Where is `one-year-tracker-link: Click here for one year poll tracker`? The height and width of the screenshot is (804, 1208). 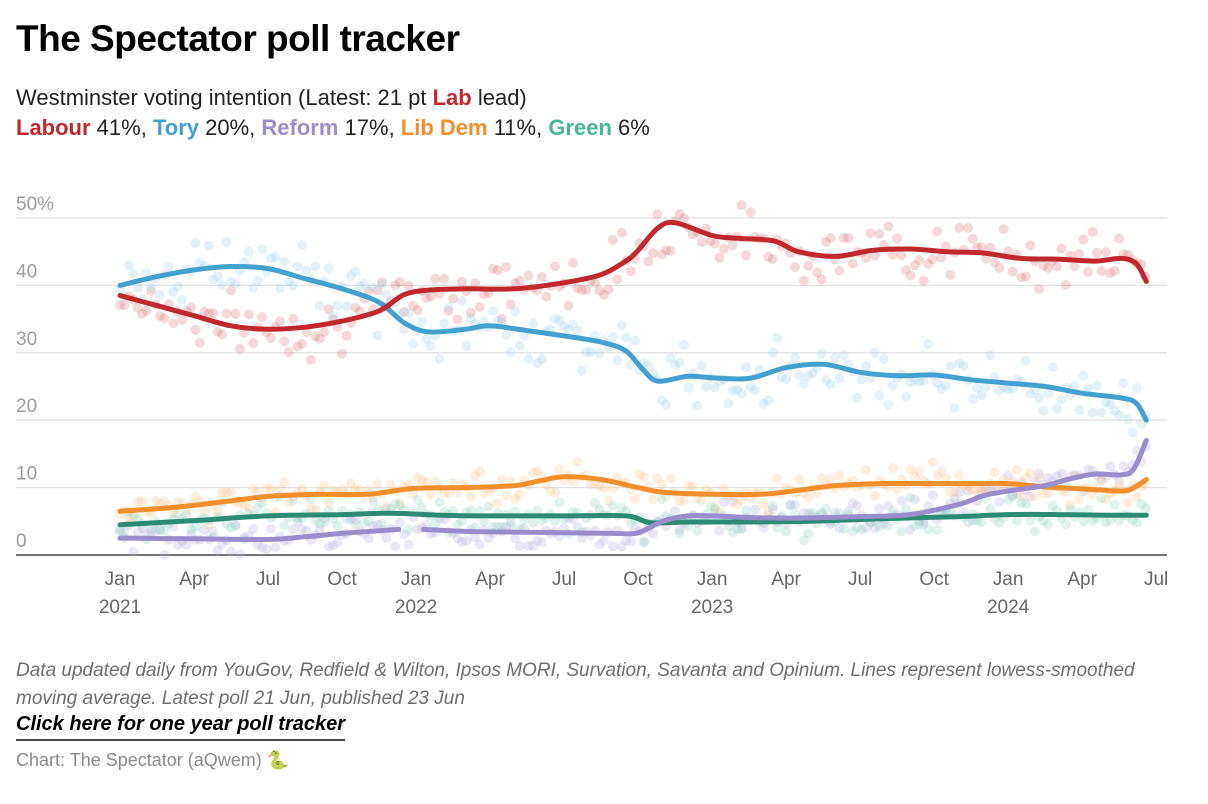 one-year-tracker-link: Click here for one year poll tracker is located at coordinates (181, 725).